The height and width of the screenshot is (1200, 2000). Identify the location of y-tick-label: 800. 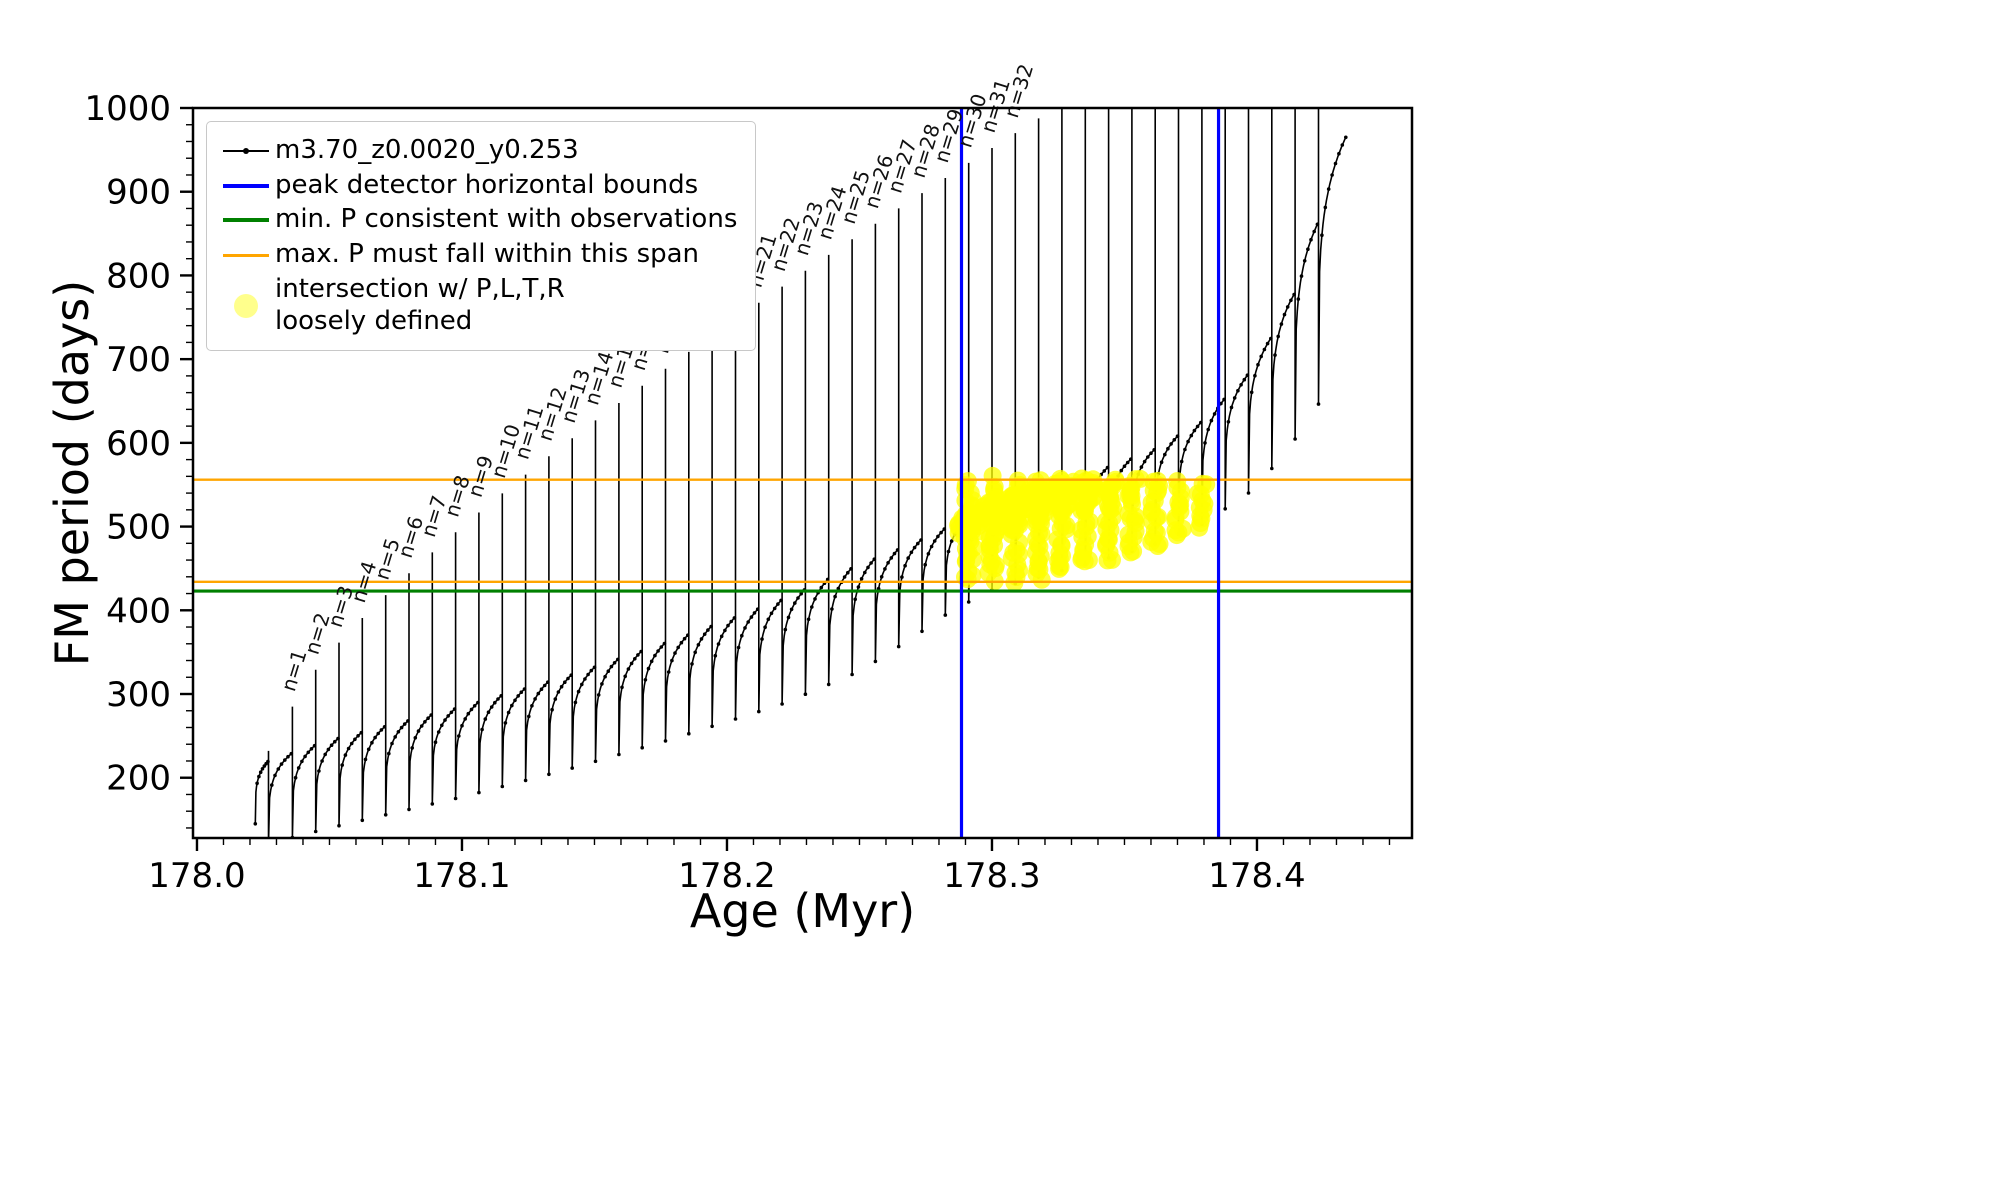
(138, 276).